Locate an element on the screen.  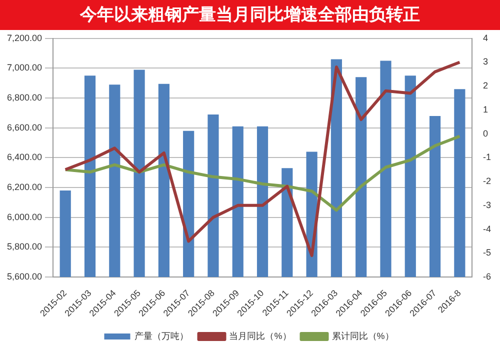
y2-tick-label: -1 is located at coordinates (487, 157).